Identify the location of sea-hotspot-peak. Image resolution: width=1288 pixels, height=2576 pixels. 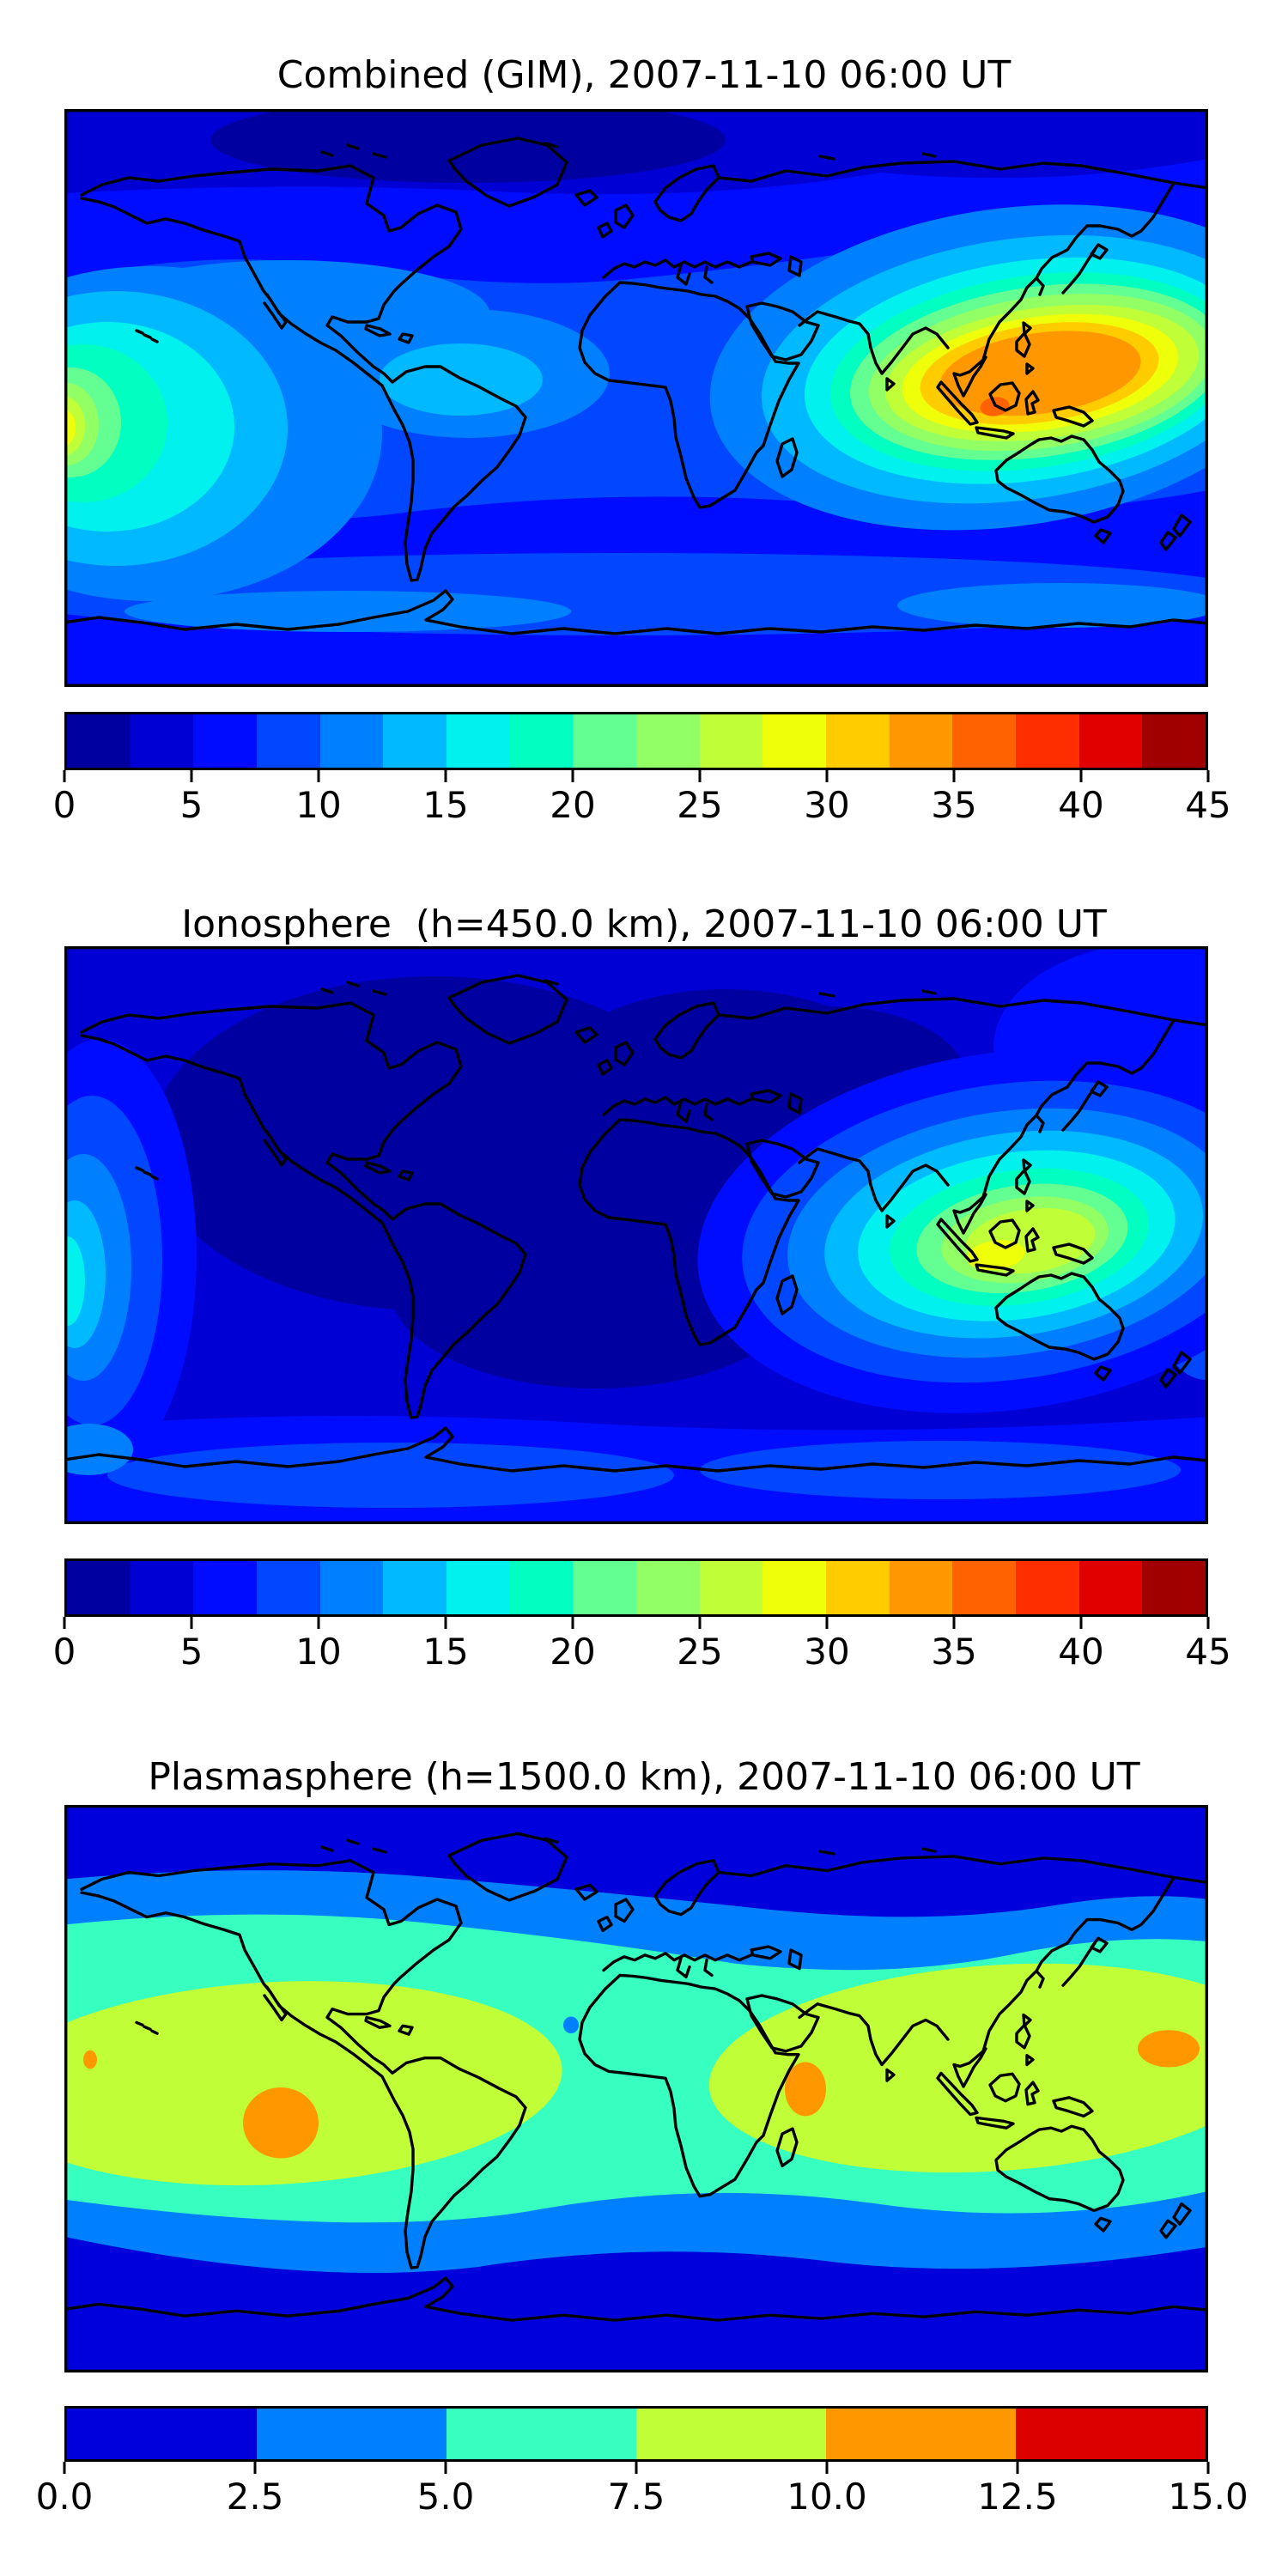
(996, 1255).